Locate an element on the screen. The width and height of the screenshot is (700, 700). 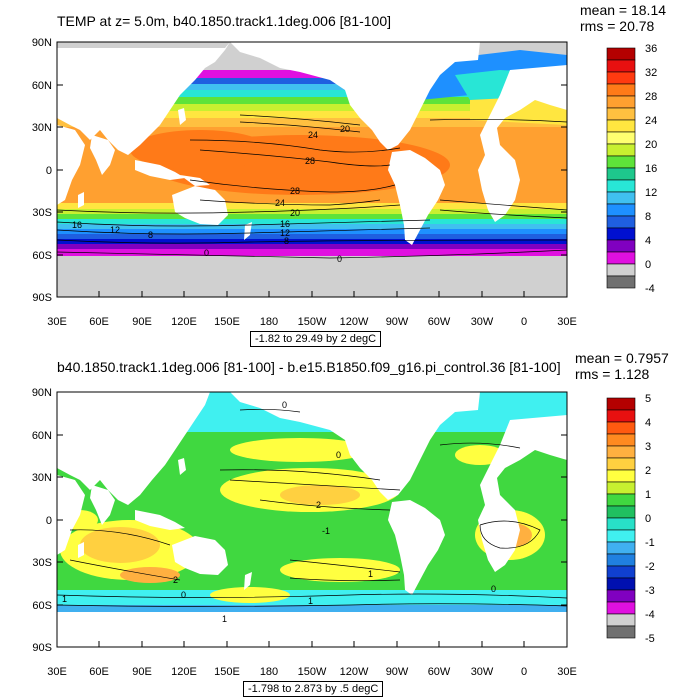
contour-label: 28 is located at coordinates (295, 191).